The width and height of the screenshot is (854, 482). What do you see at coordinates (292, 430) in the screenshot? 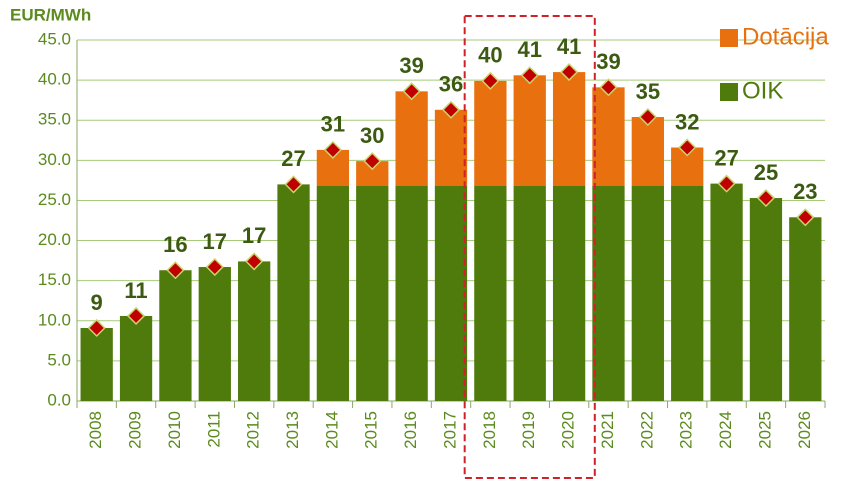
I see `x-tick-label: 2013` at bounding box center [292, 430].